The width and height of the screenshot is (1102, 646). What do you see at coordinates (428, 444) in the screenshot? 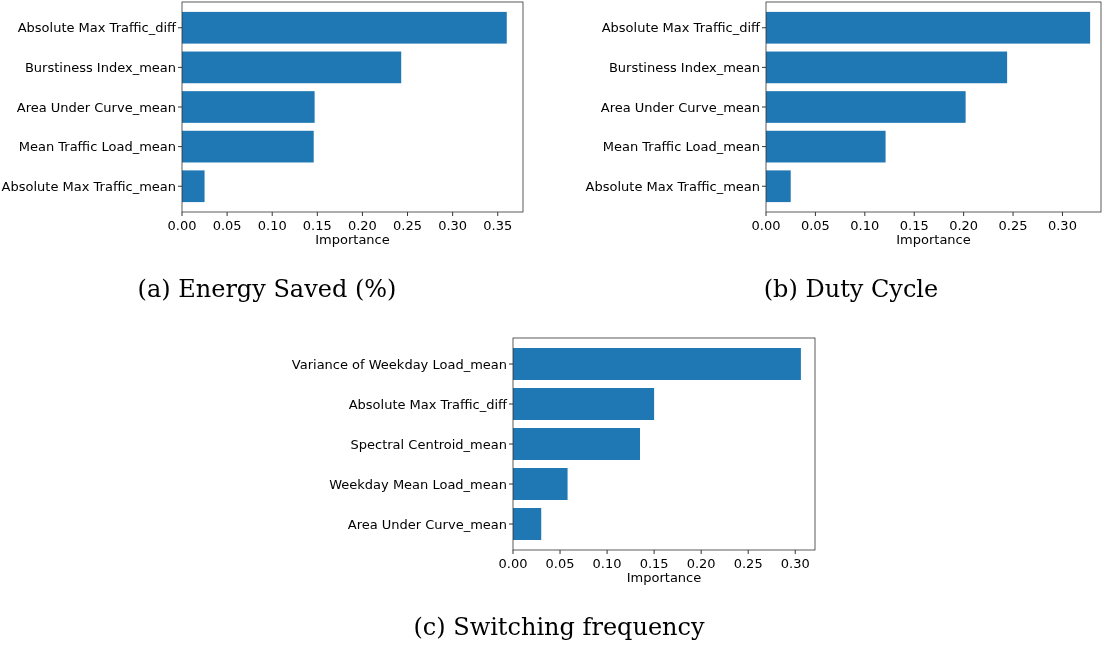
I see `y-tick-label: Spectral Centroid_mean` at bounding box center [428, 444].